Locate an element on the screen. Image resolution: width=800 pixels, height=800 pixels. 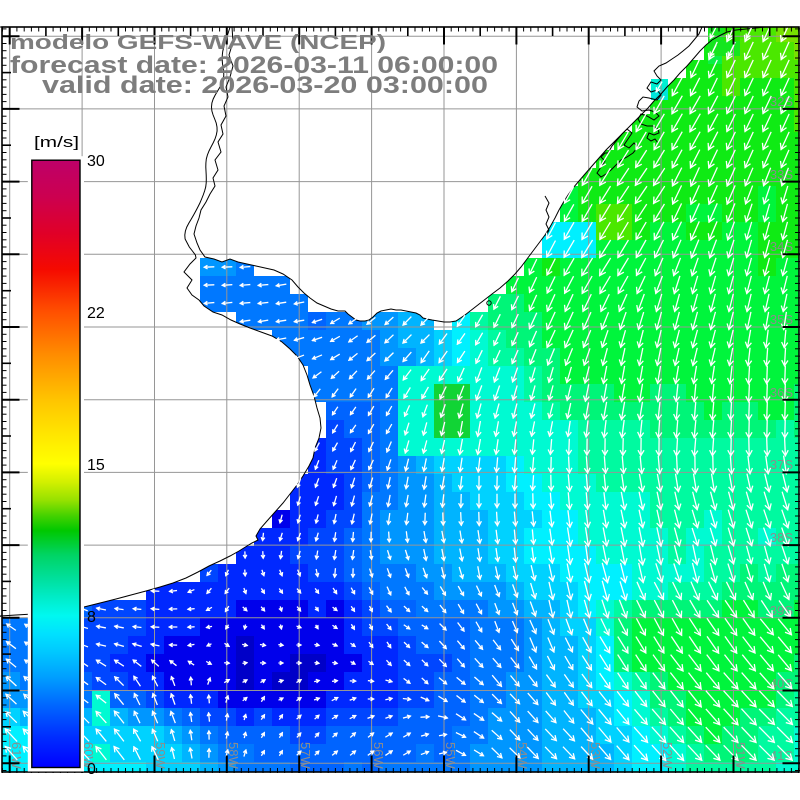
svg-text: 59W is located at coordinates (160, 755).